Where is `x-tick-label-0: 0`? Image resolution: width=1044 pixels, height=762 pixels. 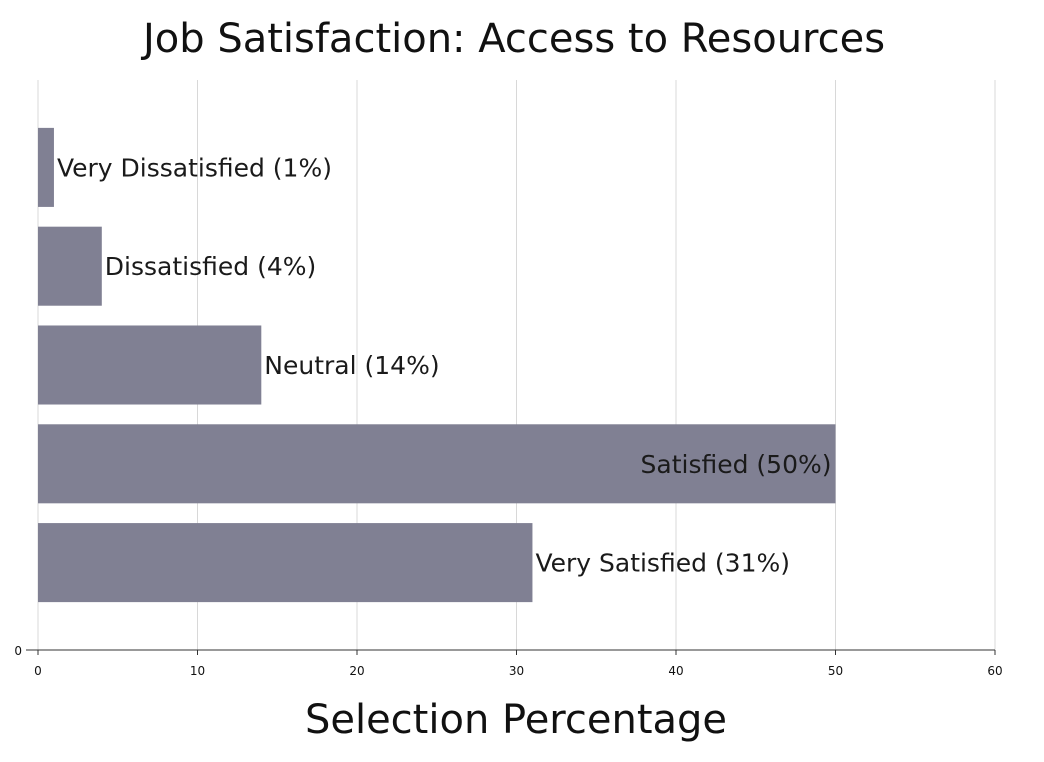 x-tick-label-0: 0 is located at coordinates (38, 671).